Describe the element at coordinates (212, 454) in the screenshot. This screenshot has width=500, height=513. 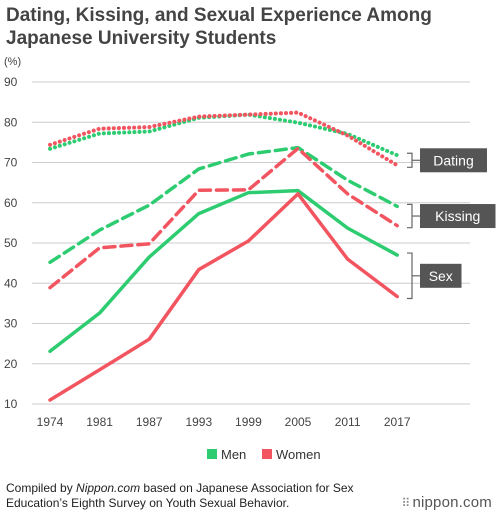
I see `legend-swatch-men` at that location.